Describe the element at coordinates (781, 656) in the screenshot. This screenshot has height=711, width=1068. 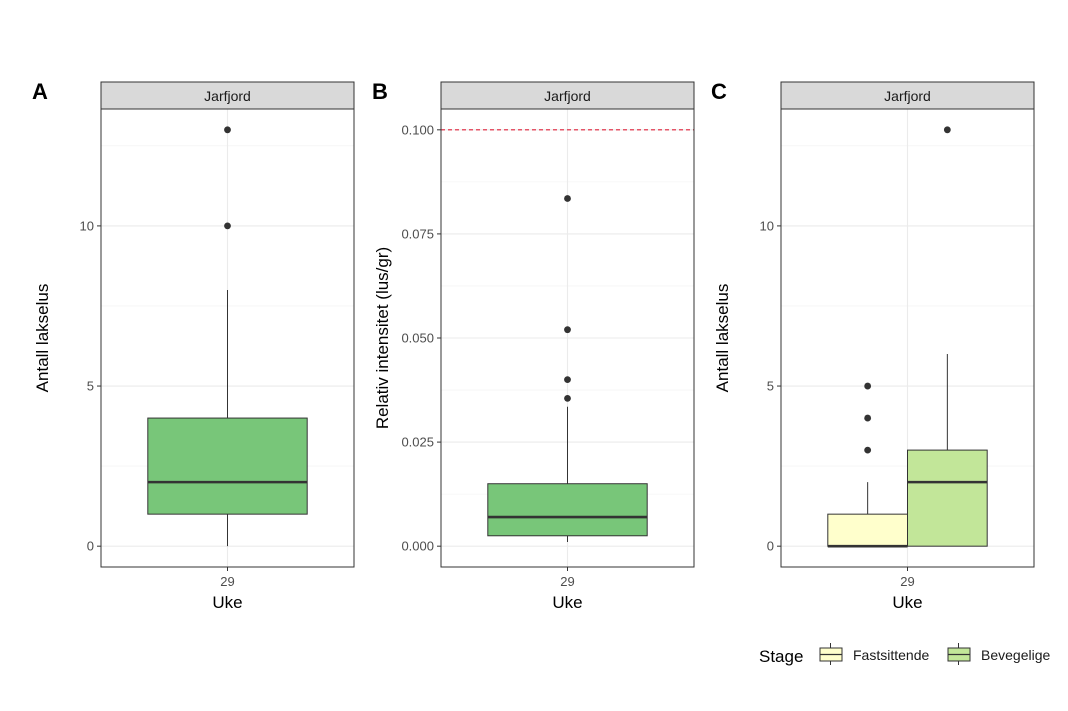
I see `legend-title: Stage` at that location.